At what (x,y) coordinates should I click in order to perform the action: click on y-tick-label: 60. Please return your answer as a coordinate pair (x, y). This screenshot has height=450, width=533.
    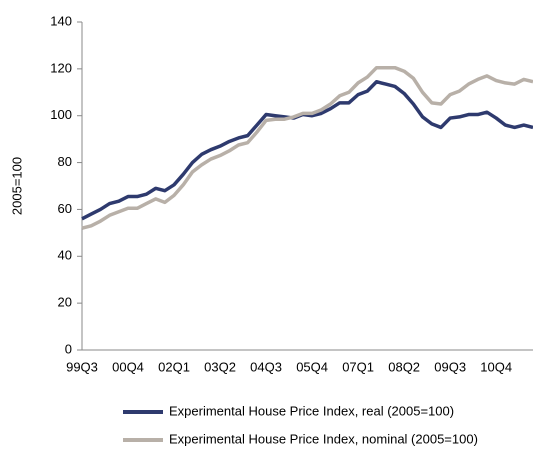
    Looking at the image, I should click on (65, 208).